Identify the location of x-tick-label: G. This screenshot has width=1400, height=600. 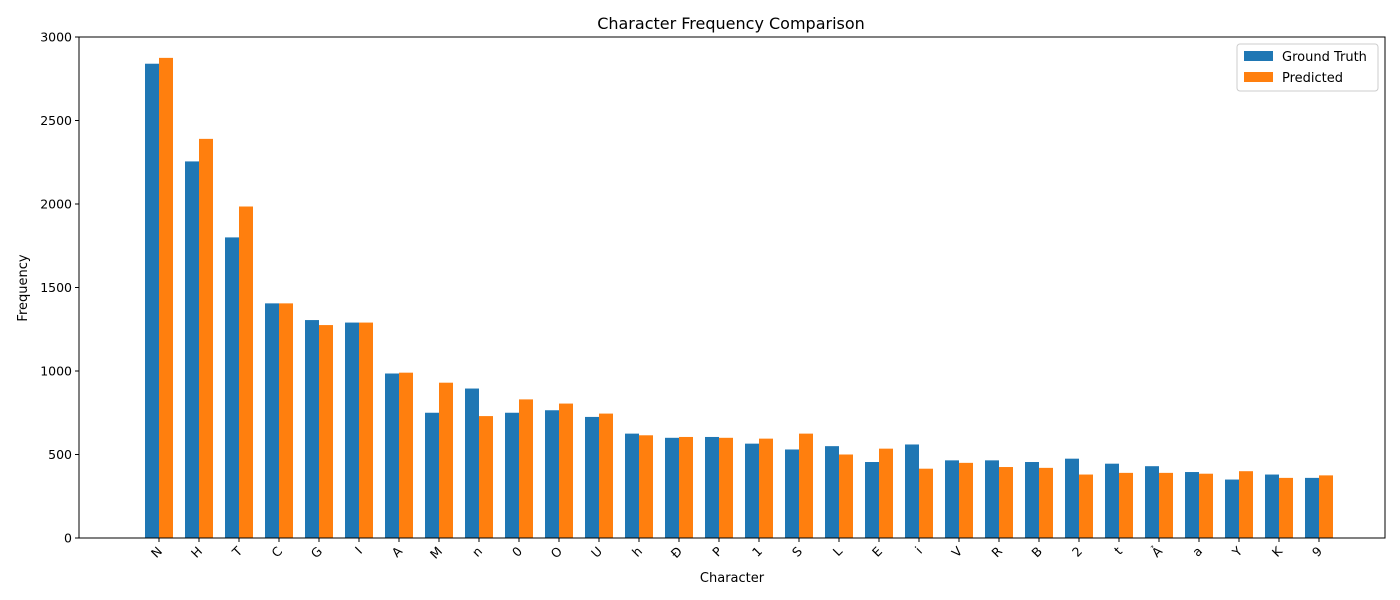
(316, 552).